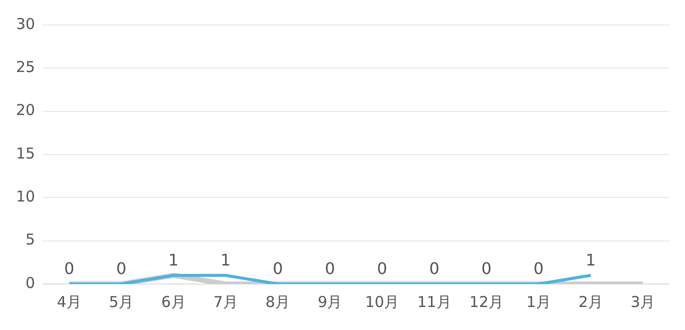 This screenshot has height=330, width=685. I want to click on x-tick-label: 3月, so click(643, 301).